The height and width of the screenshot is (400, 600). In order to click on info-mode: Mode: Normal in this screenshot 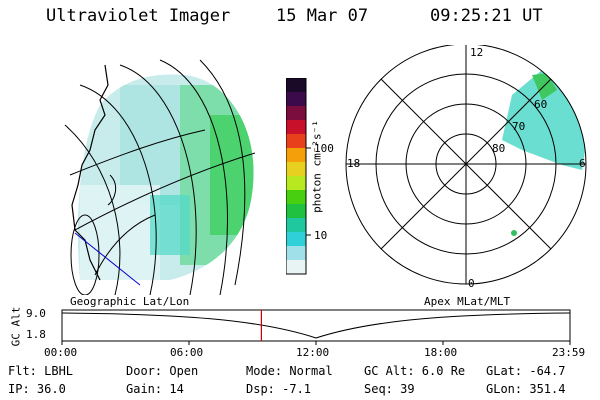, I will do `click(289, 371)`.